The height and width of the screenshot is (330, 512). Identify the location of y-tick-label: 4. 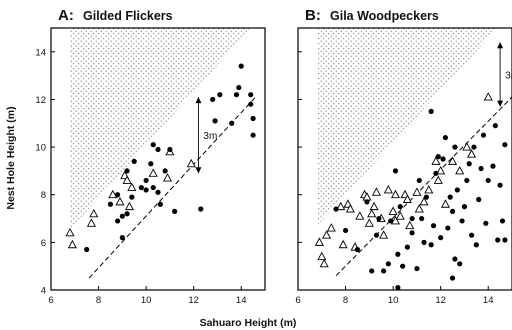
(43, 291).